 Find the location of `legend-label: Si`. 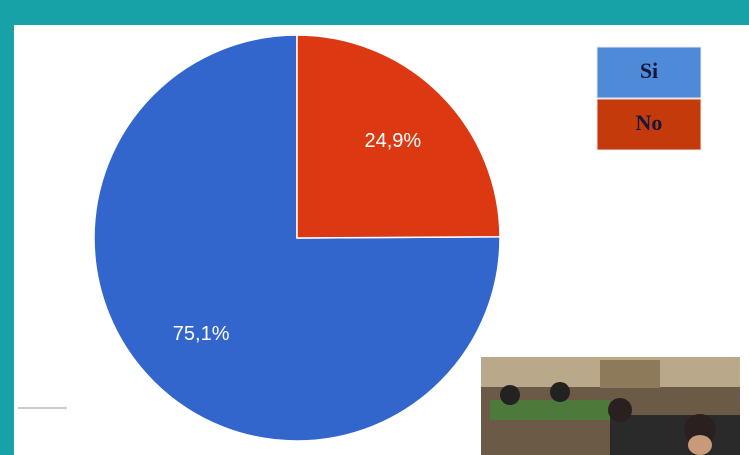

legend-label: Si is located at coordinates (649, 70).